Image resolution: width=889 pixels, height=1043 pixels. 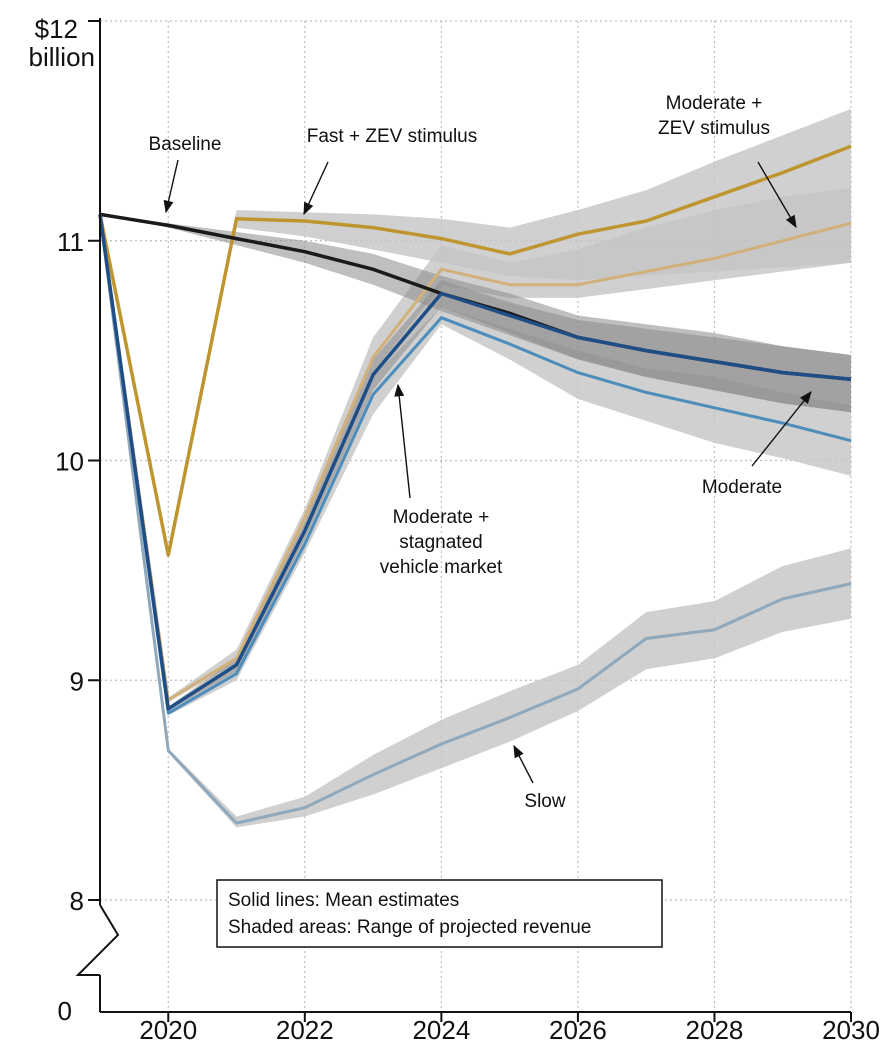 I want to click on x-tick-label: 2022, so click(x=305, y=1029).